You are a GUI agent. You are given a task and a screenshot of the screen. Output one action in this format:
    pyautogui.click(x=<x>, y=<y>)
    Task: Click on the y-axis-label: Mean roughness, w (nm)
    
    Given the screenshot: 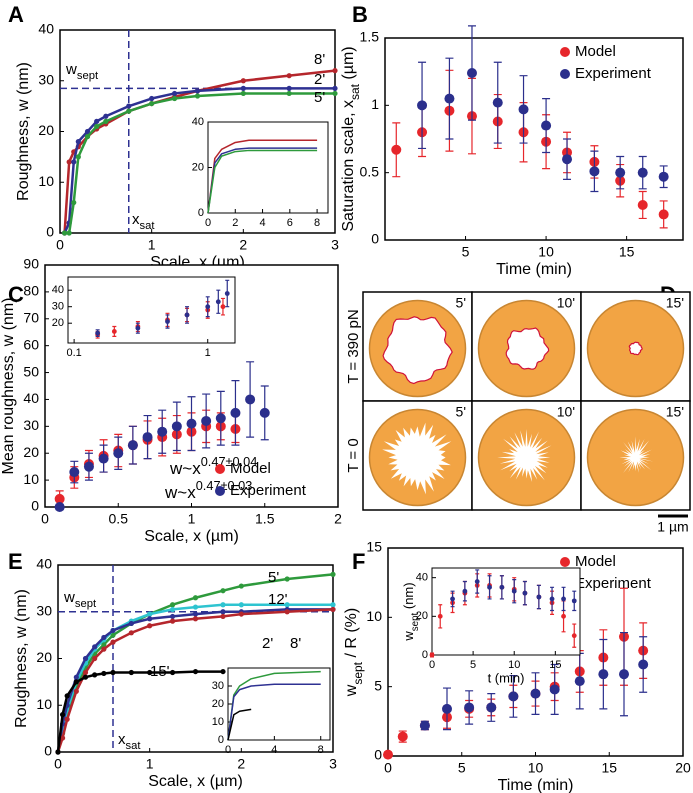 What is the action you would take?
    pyautogui.click(x=8, y=386)
    